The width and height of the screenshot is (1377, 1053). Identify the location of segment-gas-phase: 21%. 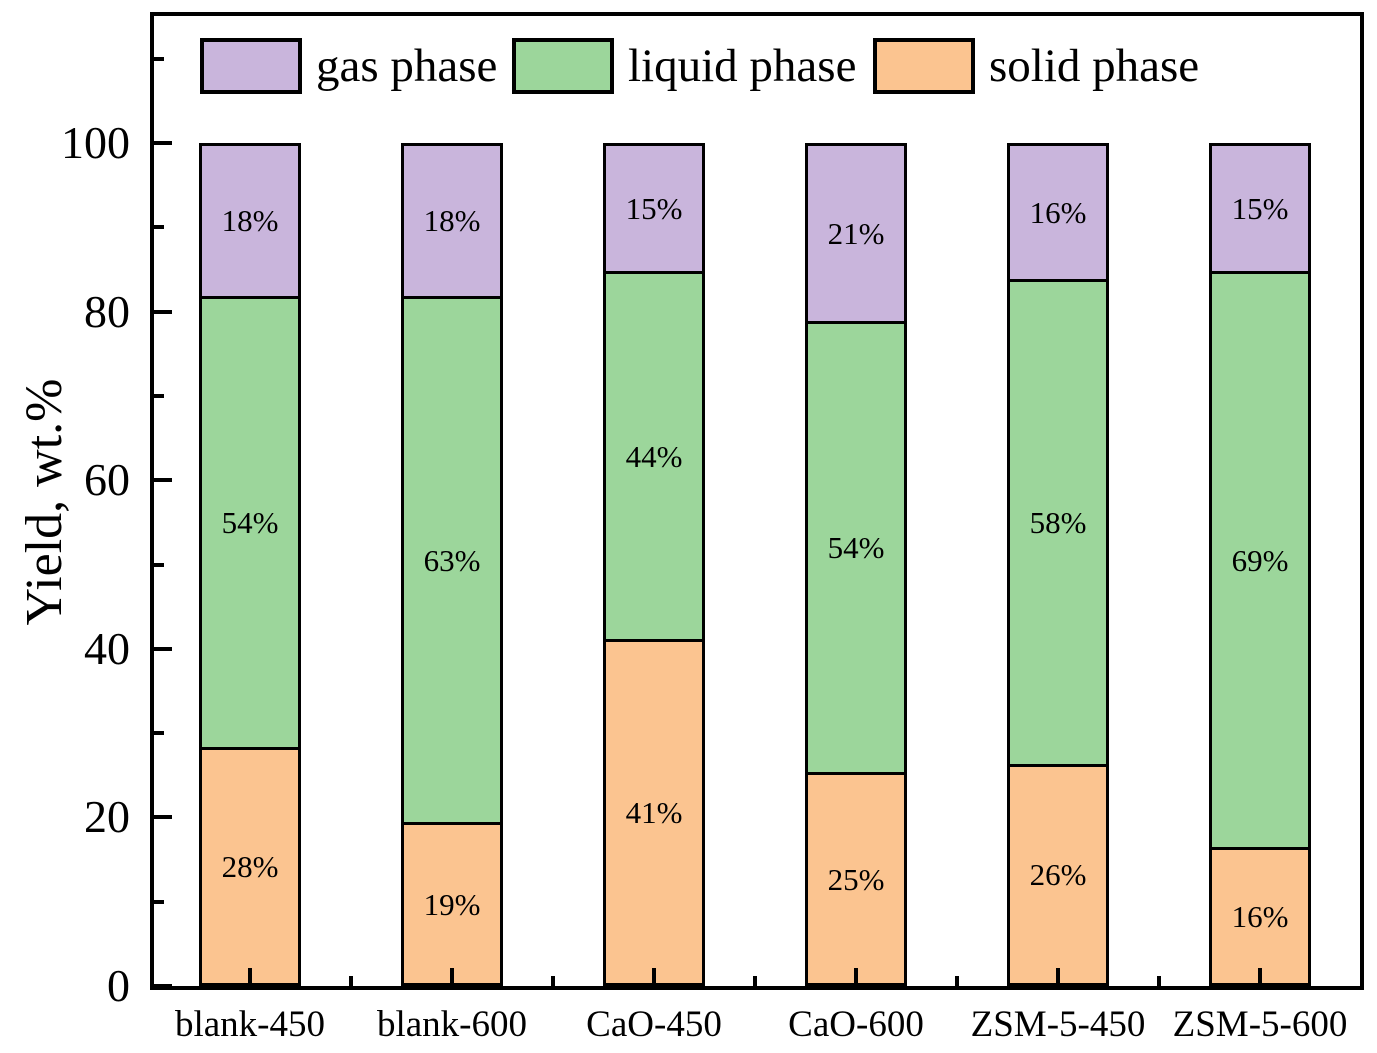
(856, 233).